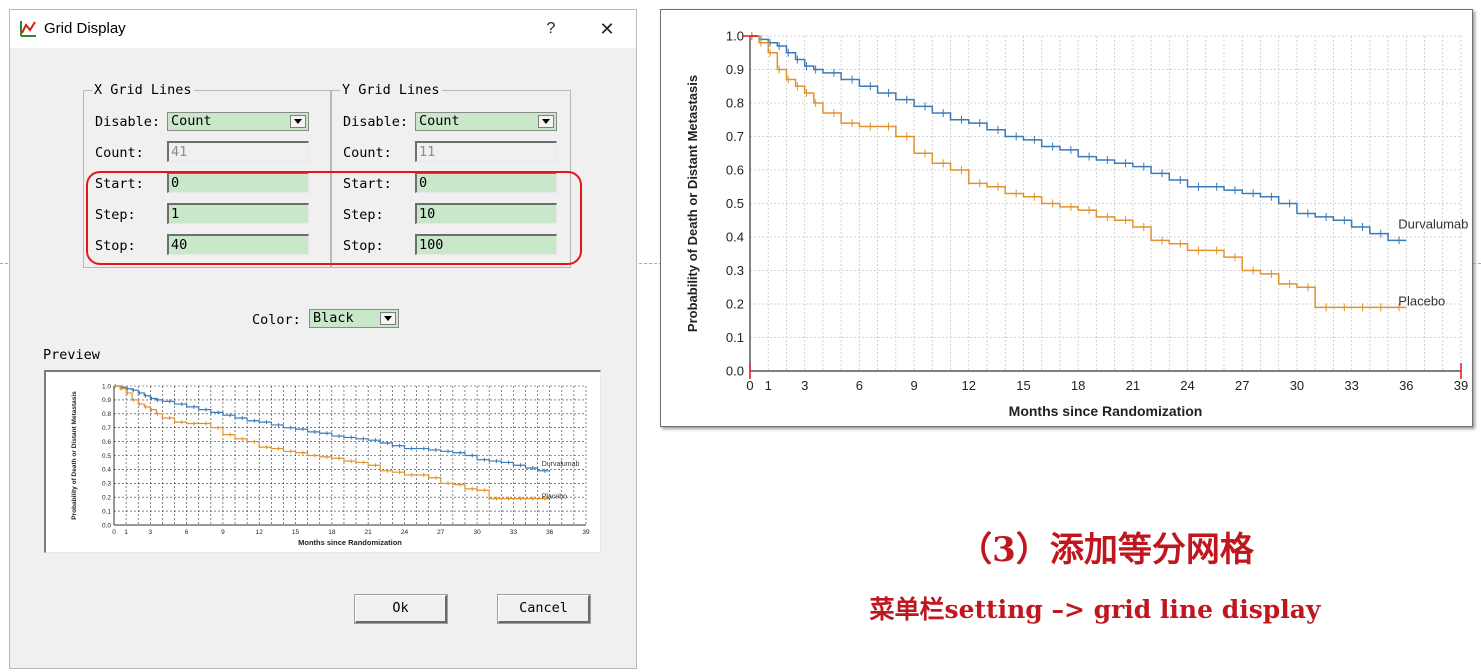 This screenshot has height=672, width=1481. Describe the element at coordinates (238, 213) in the screenshot. I see `x-step-field: 1` at that location.